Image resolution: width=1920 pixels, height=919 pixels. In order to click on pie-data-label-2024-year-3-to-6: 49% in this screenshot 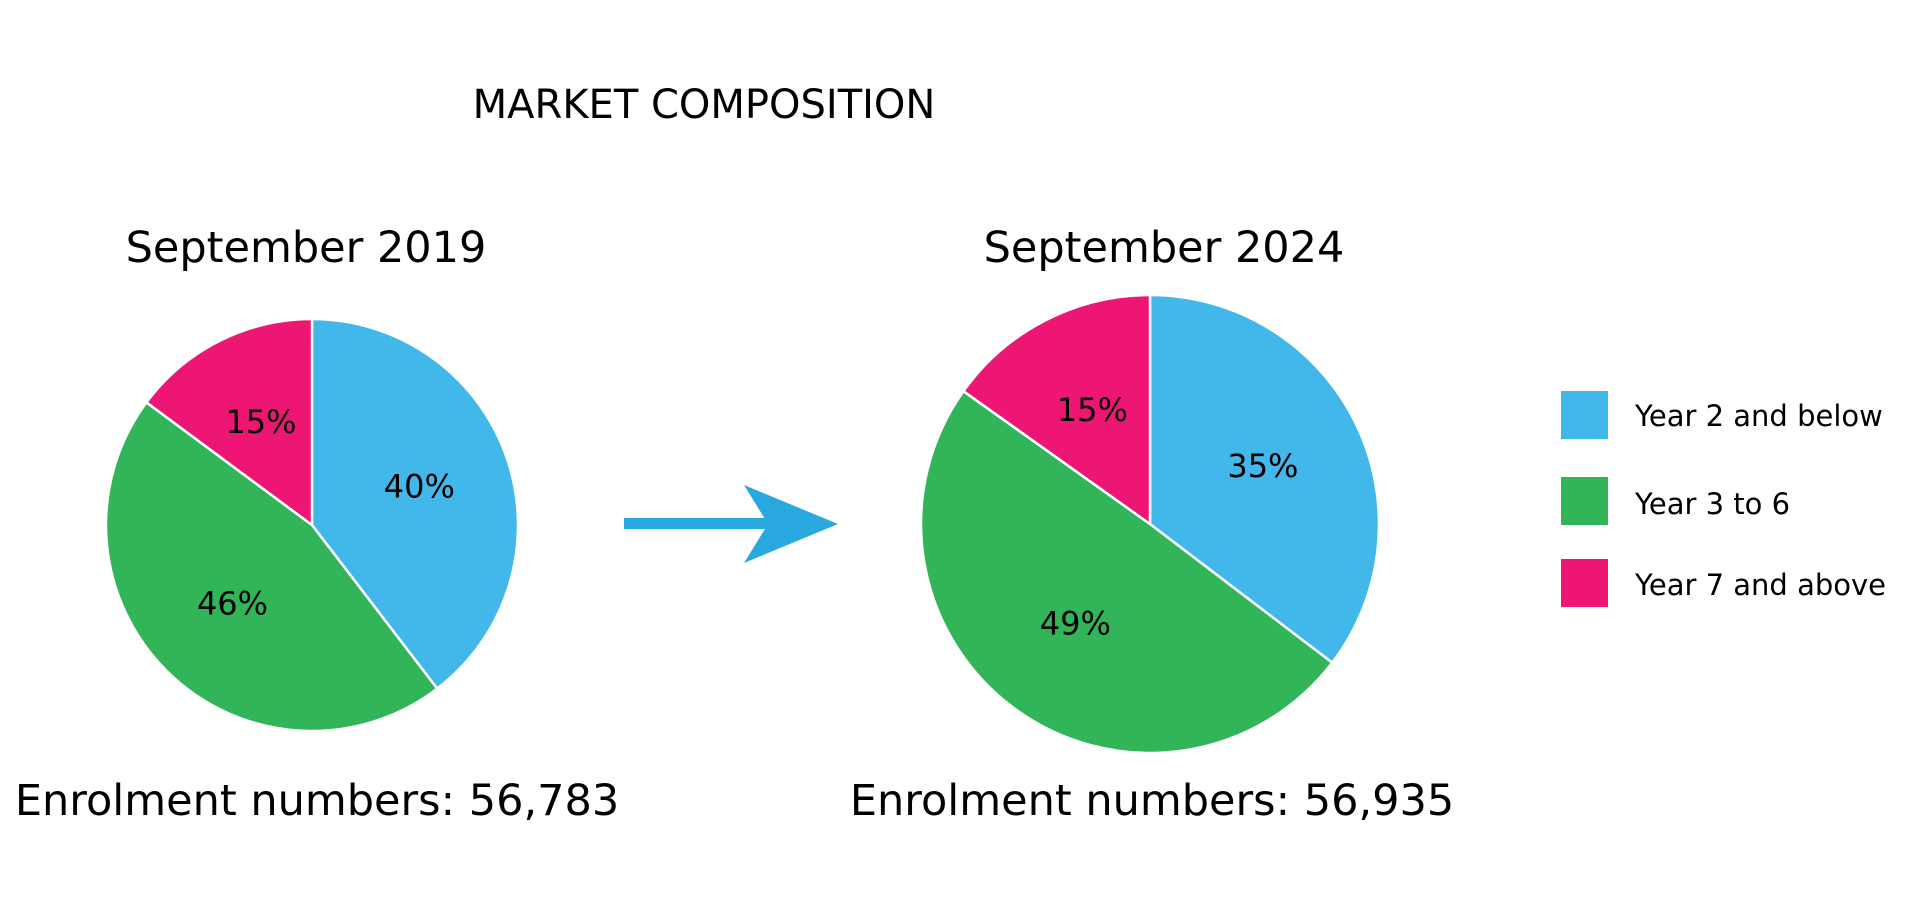, I will do `click(1075, 623)`.